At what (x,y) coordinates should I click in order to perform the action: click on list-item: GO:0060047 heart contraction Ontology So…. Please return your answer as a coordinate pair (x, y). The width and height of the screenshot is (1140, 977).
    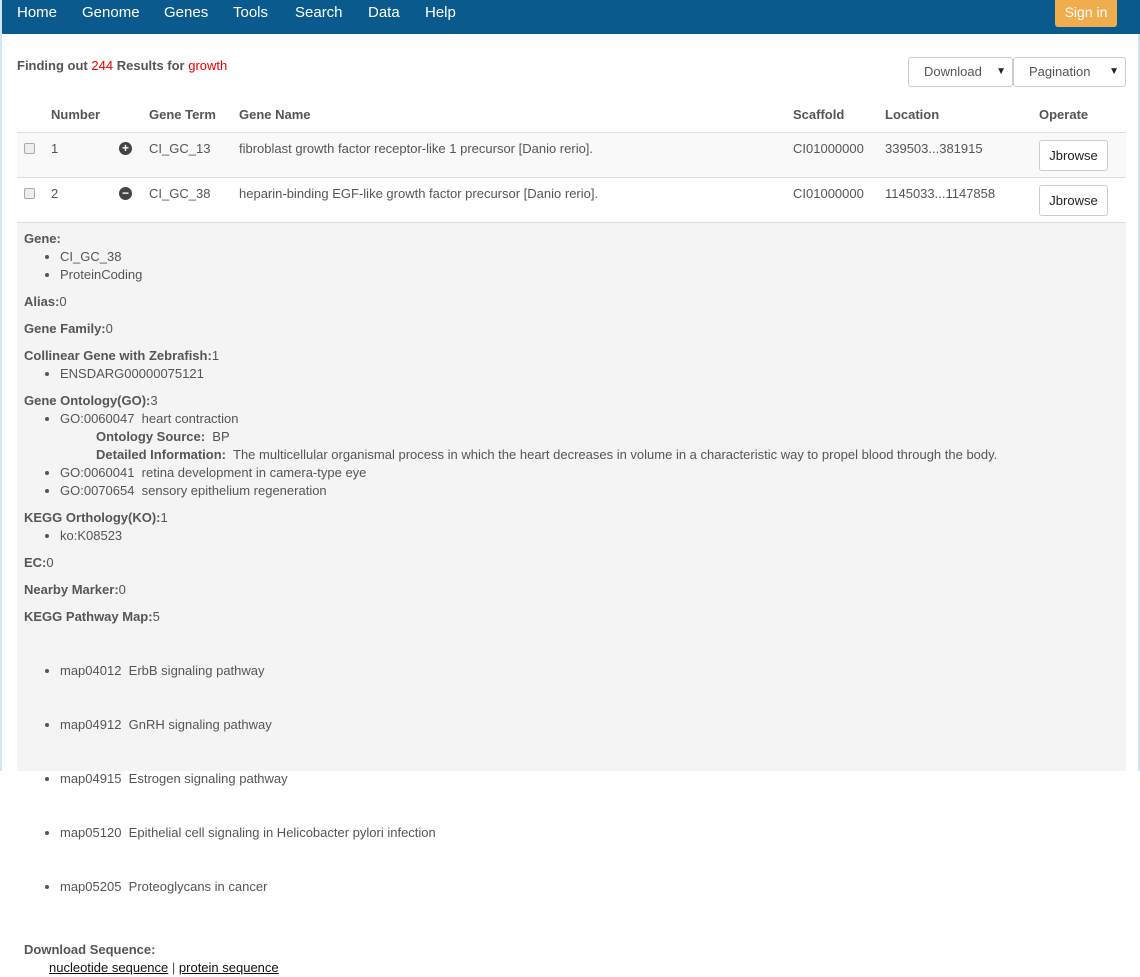
    Looking at the image, I should click on (593, 437).